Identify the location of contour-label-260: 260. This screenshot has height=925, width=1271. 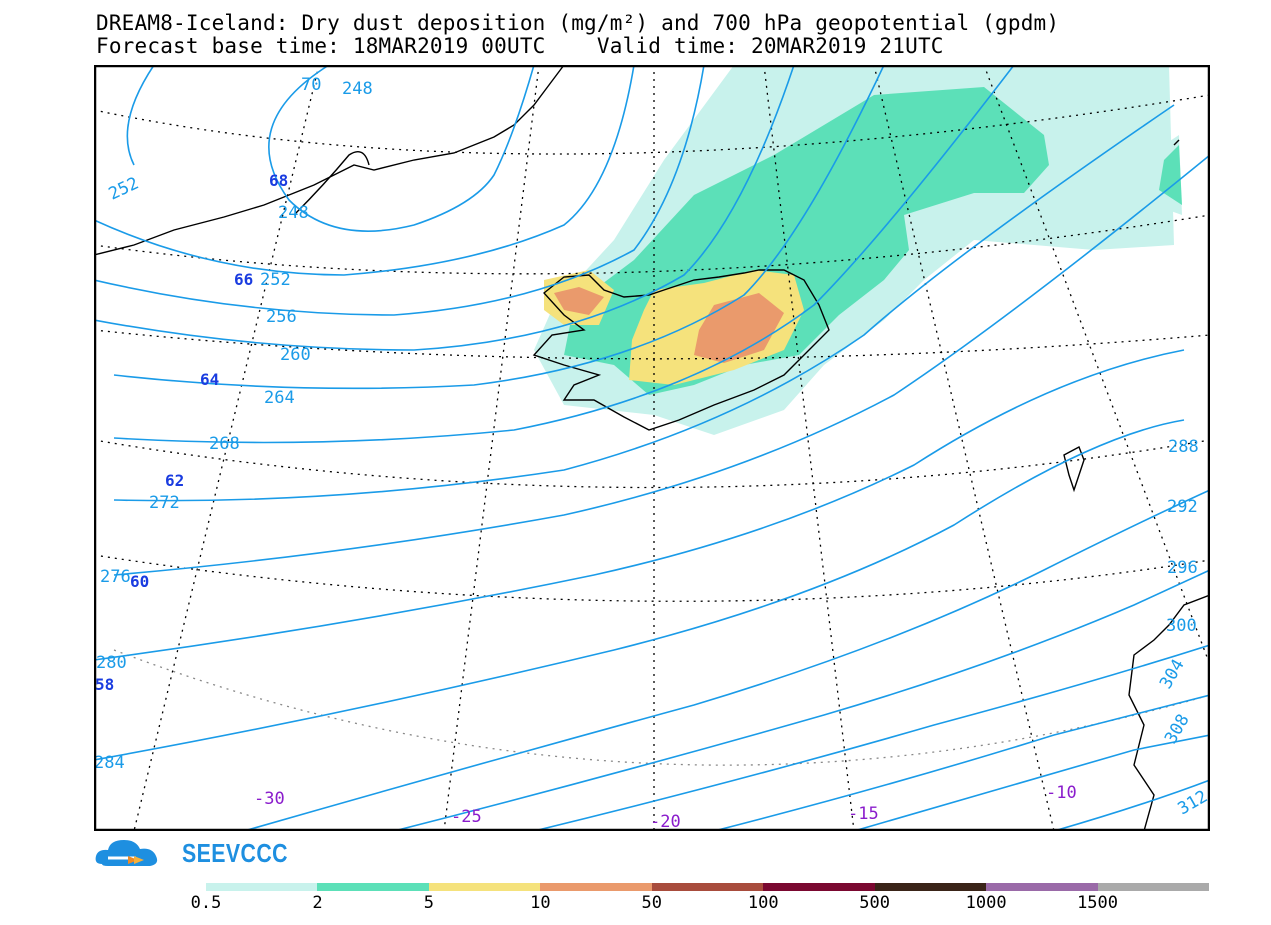
(295, 355).